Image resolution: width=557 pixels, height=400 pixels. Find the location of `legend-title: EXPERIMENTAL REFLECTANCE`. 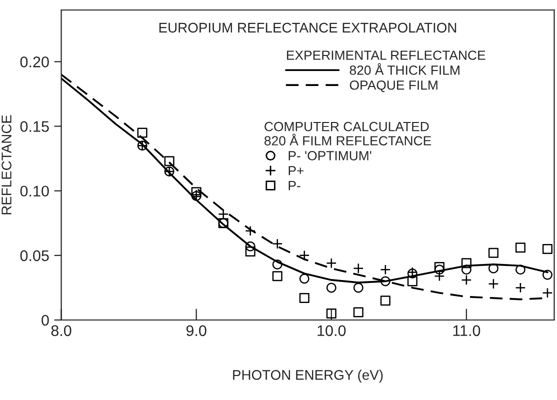

legend-title: EXPERIMENTAL REFLECTANCE is located at coordinates (386, 55).